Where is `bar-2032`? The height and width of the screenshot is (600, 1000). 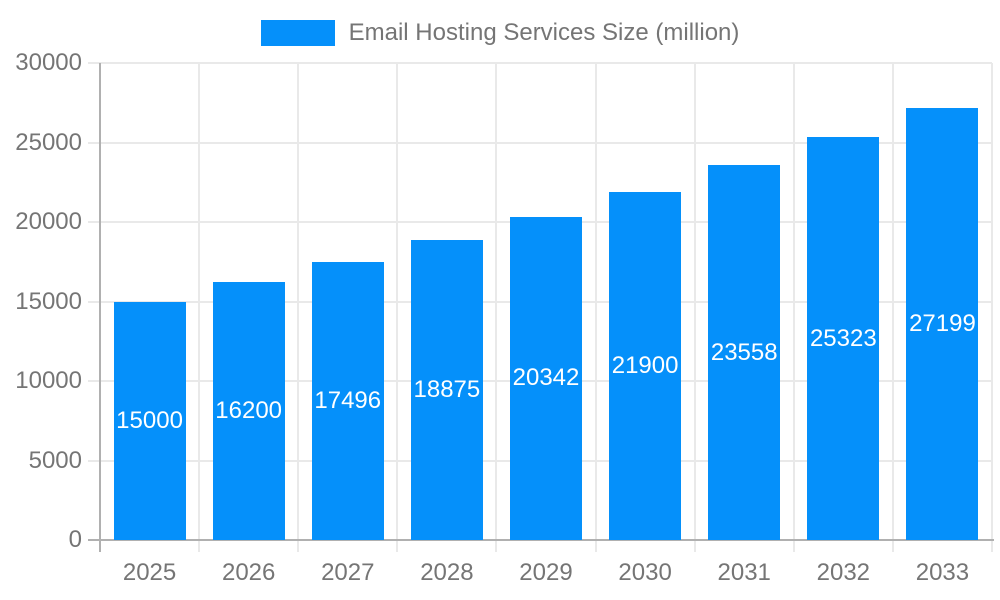 bar-2032 is located at coordinates (843, 338).